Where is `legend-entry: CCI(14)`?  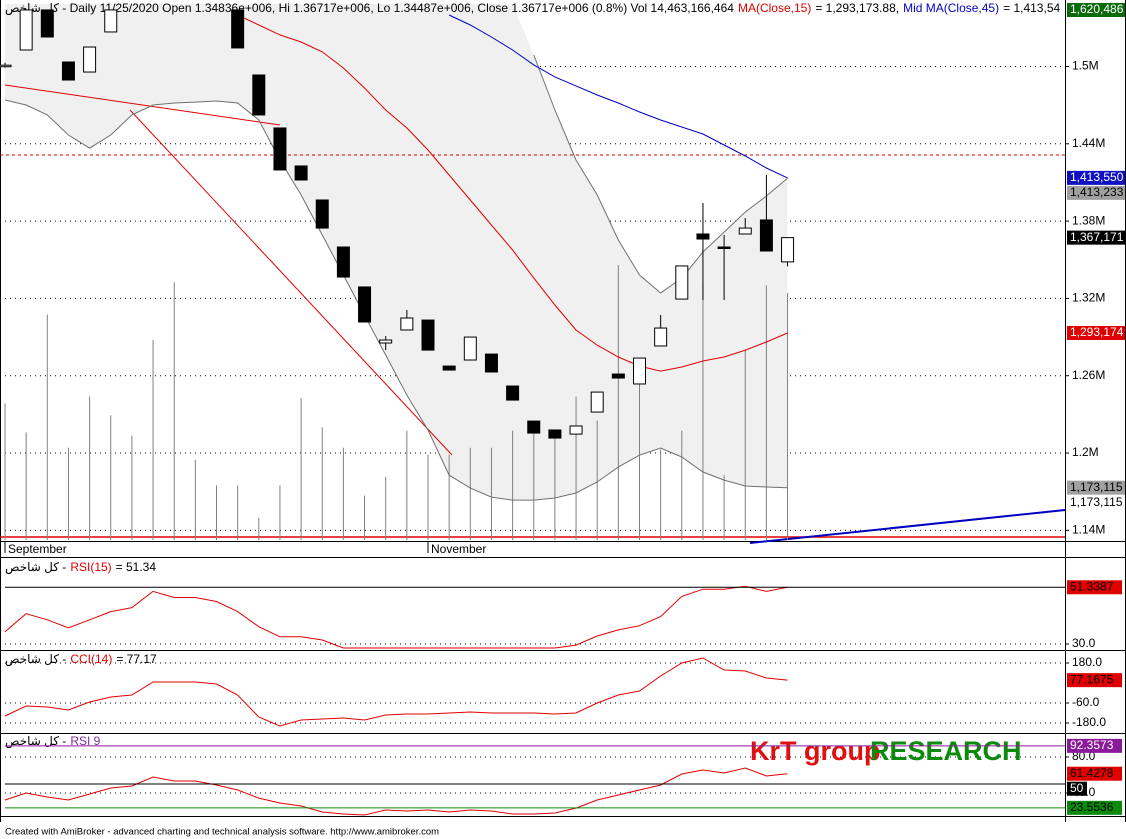
legend-entry: CCI(14) is located at coordinates (91, 659).